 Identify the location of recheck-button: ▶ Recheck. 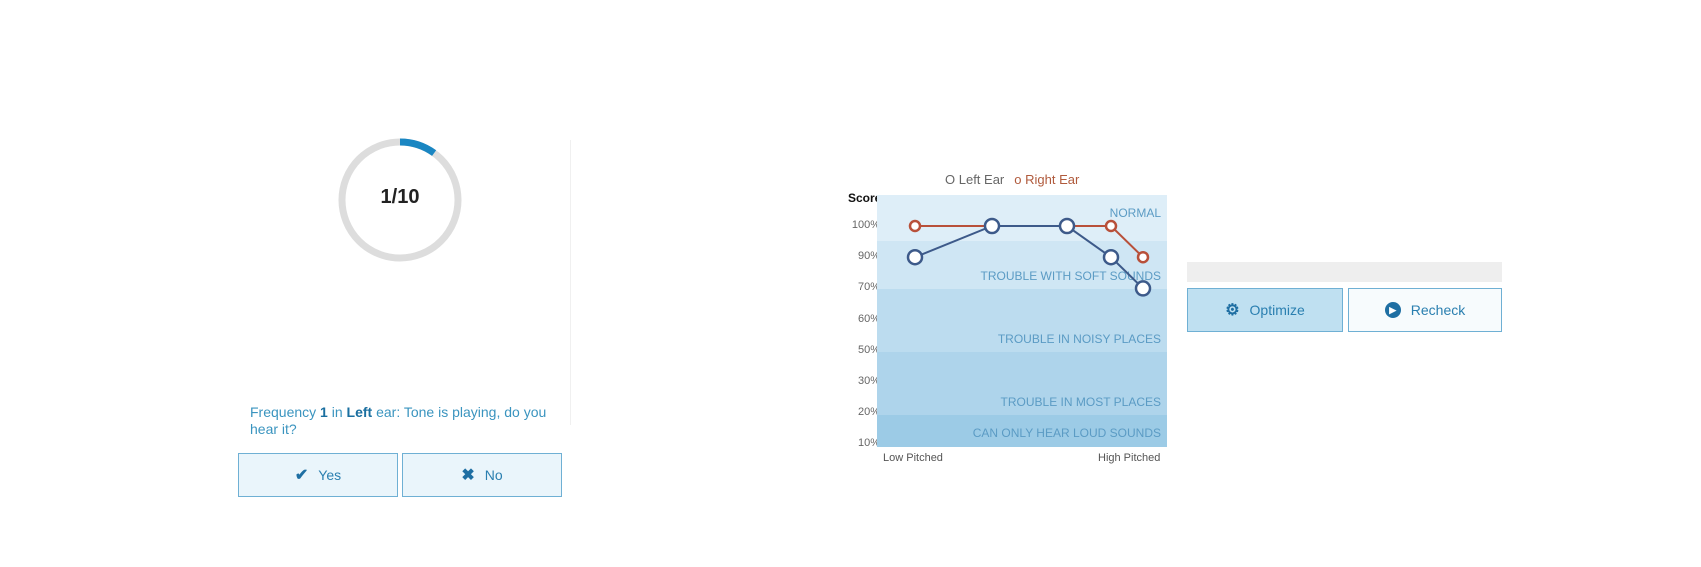
(1425, 310).